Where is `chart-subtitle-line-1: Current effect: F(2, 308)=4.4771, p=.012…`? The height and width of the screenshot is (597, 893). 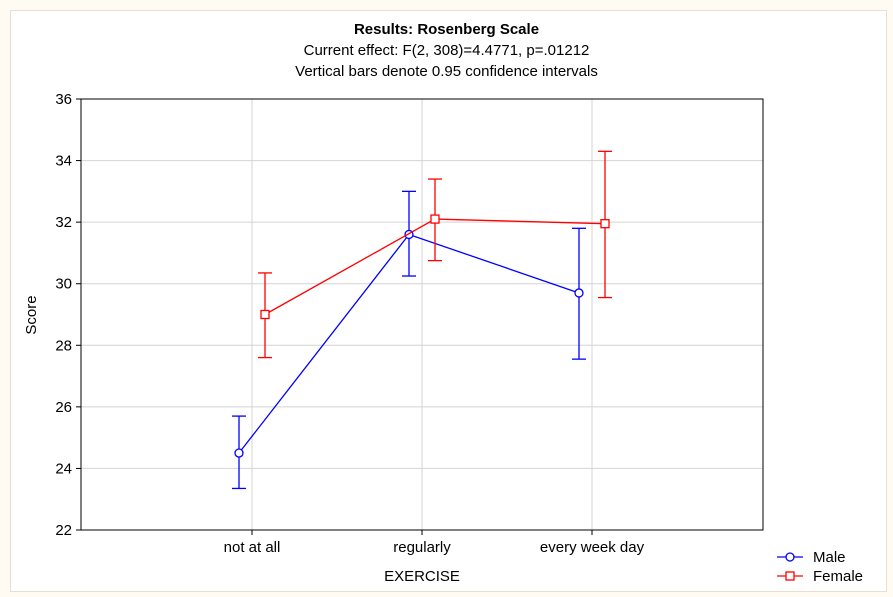
chart-subtitle-line-1: Current effect: F(2, 308)=4.4771, p=.012… is located at coordinates (446, 50).